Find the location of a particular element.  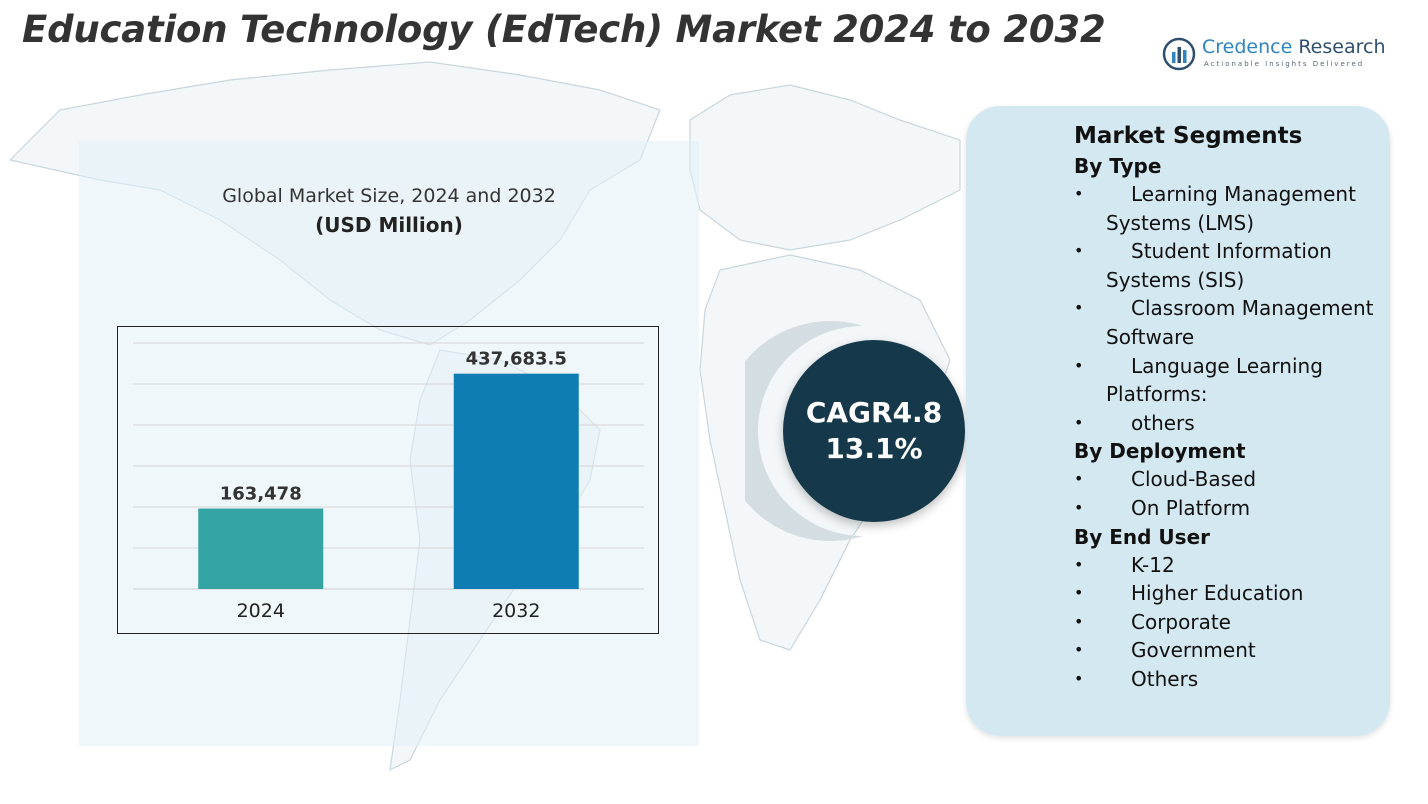

segment-item-label: Higher Education is located at coordinates (1217, 593).